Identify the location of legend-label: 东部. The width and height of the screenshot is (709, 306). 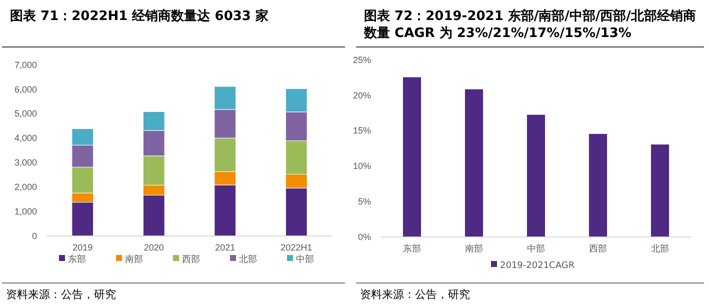
(77, 259).